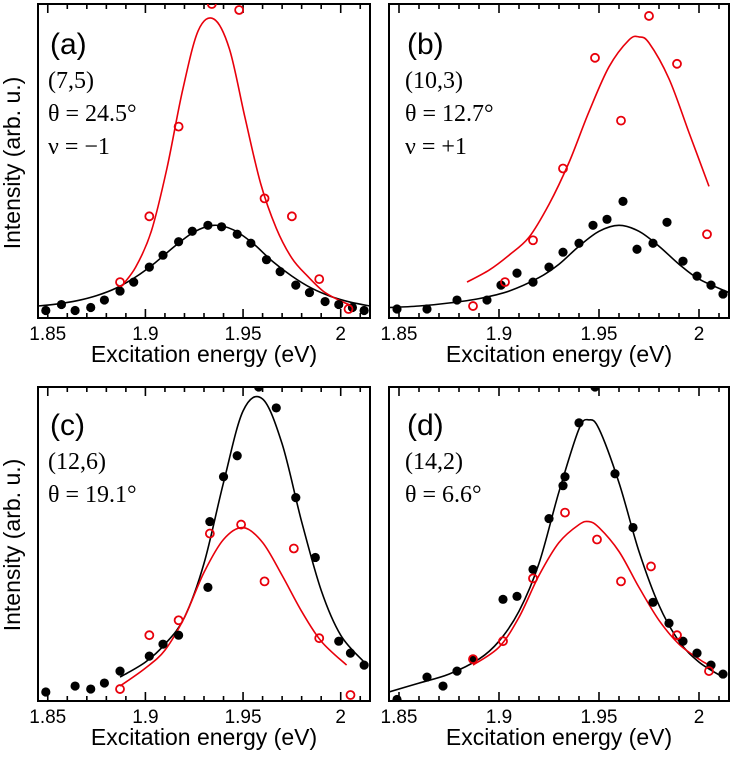 The image size is (736, 757). I want to click on panel-annotation: (14,2), so click(434, 462).